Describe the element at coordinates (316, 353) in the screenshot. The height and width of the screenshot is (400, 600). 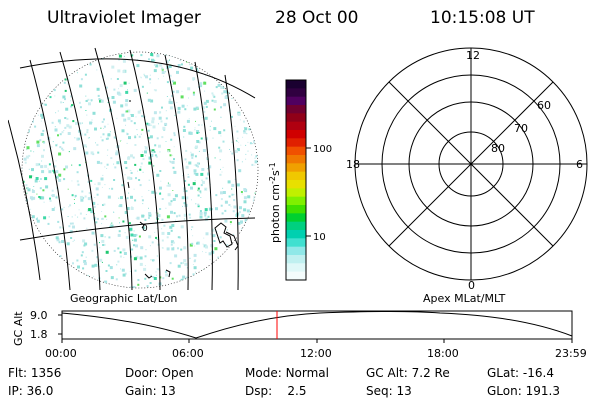
I see `alt-xtick: 12:00` at that location.